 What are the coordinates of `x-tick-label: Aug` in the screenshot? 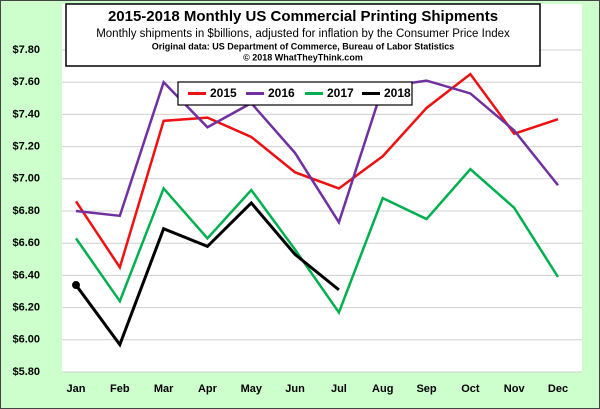 It's located at (382, 389).